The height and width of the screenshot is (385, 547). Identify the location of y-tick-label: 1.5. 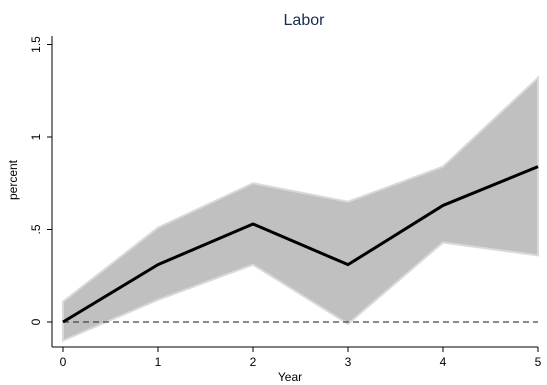
(36, 44).